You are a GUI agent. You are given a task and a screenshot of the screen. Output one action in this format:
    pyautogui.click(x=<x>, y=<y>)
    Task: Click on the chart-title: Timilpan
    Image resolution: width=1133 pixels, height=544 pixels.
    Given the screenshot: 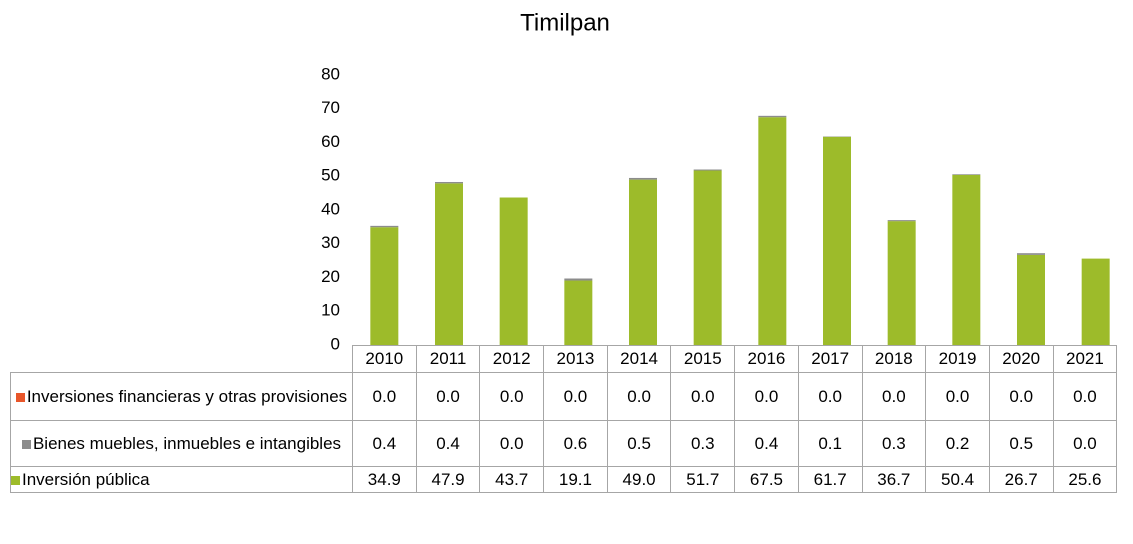 What is the action you would take?
    pyautogui.click(x=565, y=22)
    